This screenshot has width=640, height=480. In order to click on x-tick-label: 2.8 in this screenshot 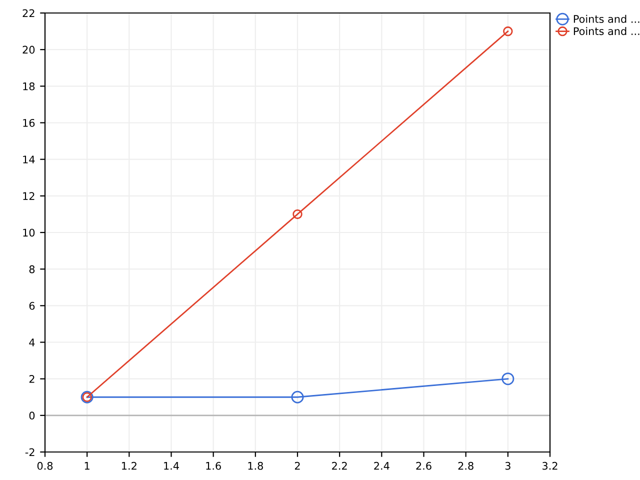, I will do `click(466, 466)`.